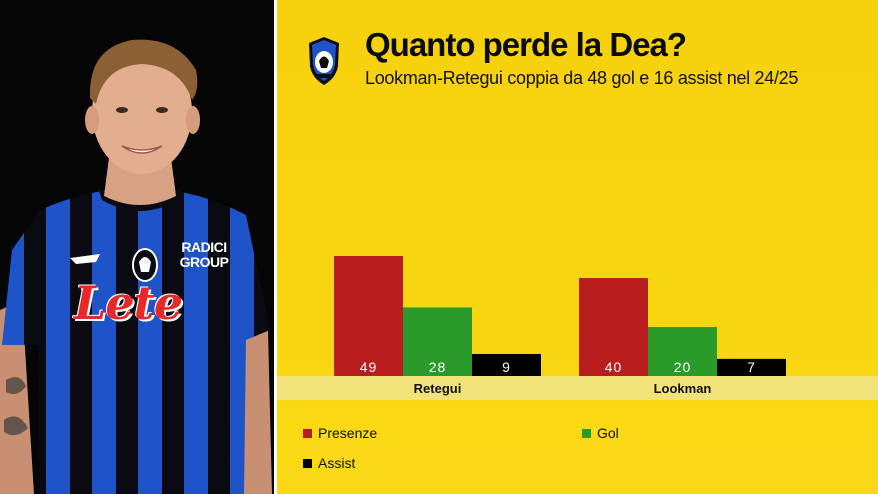 The height and width of the screenshot is (494, 878). I want to click on legend-item-assist: Assist, so click(329, 463).